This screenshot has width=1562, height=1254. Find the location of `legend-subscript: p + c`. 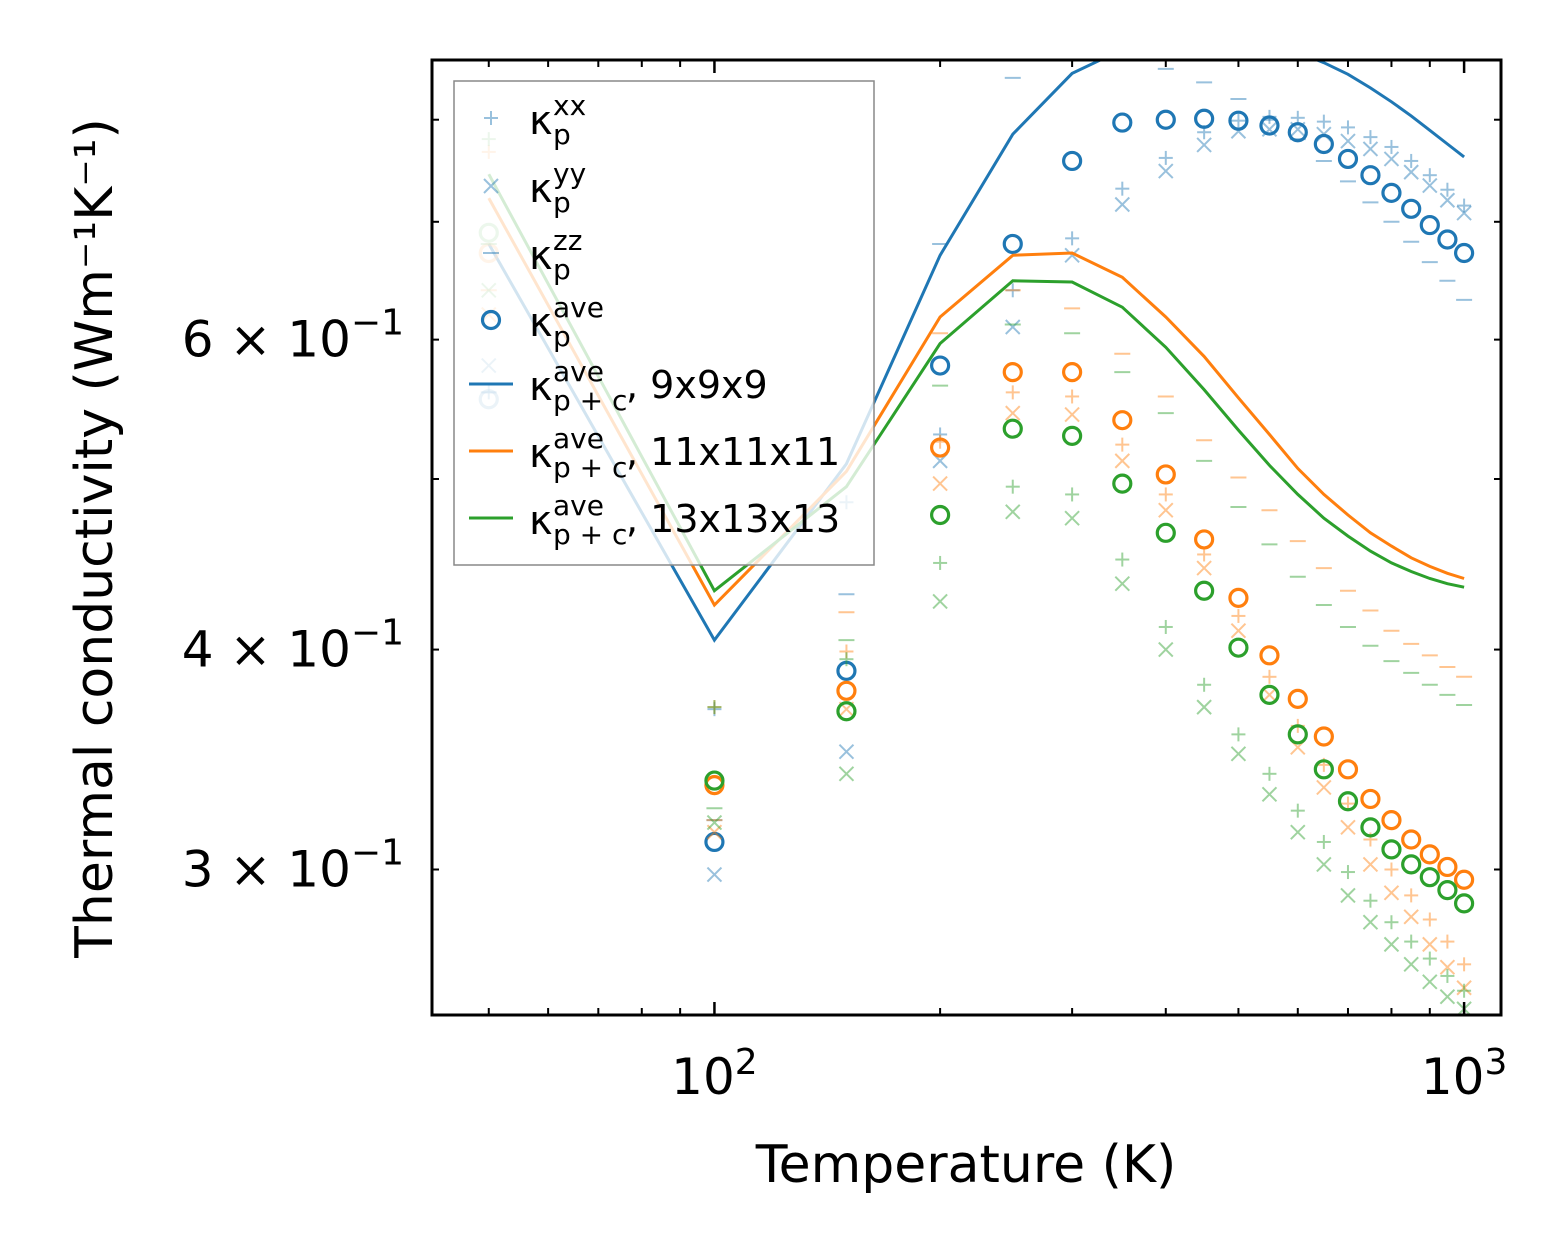

legend-subscript: p + c is located at coordinates (590, 534).